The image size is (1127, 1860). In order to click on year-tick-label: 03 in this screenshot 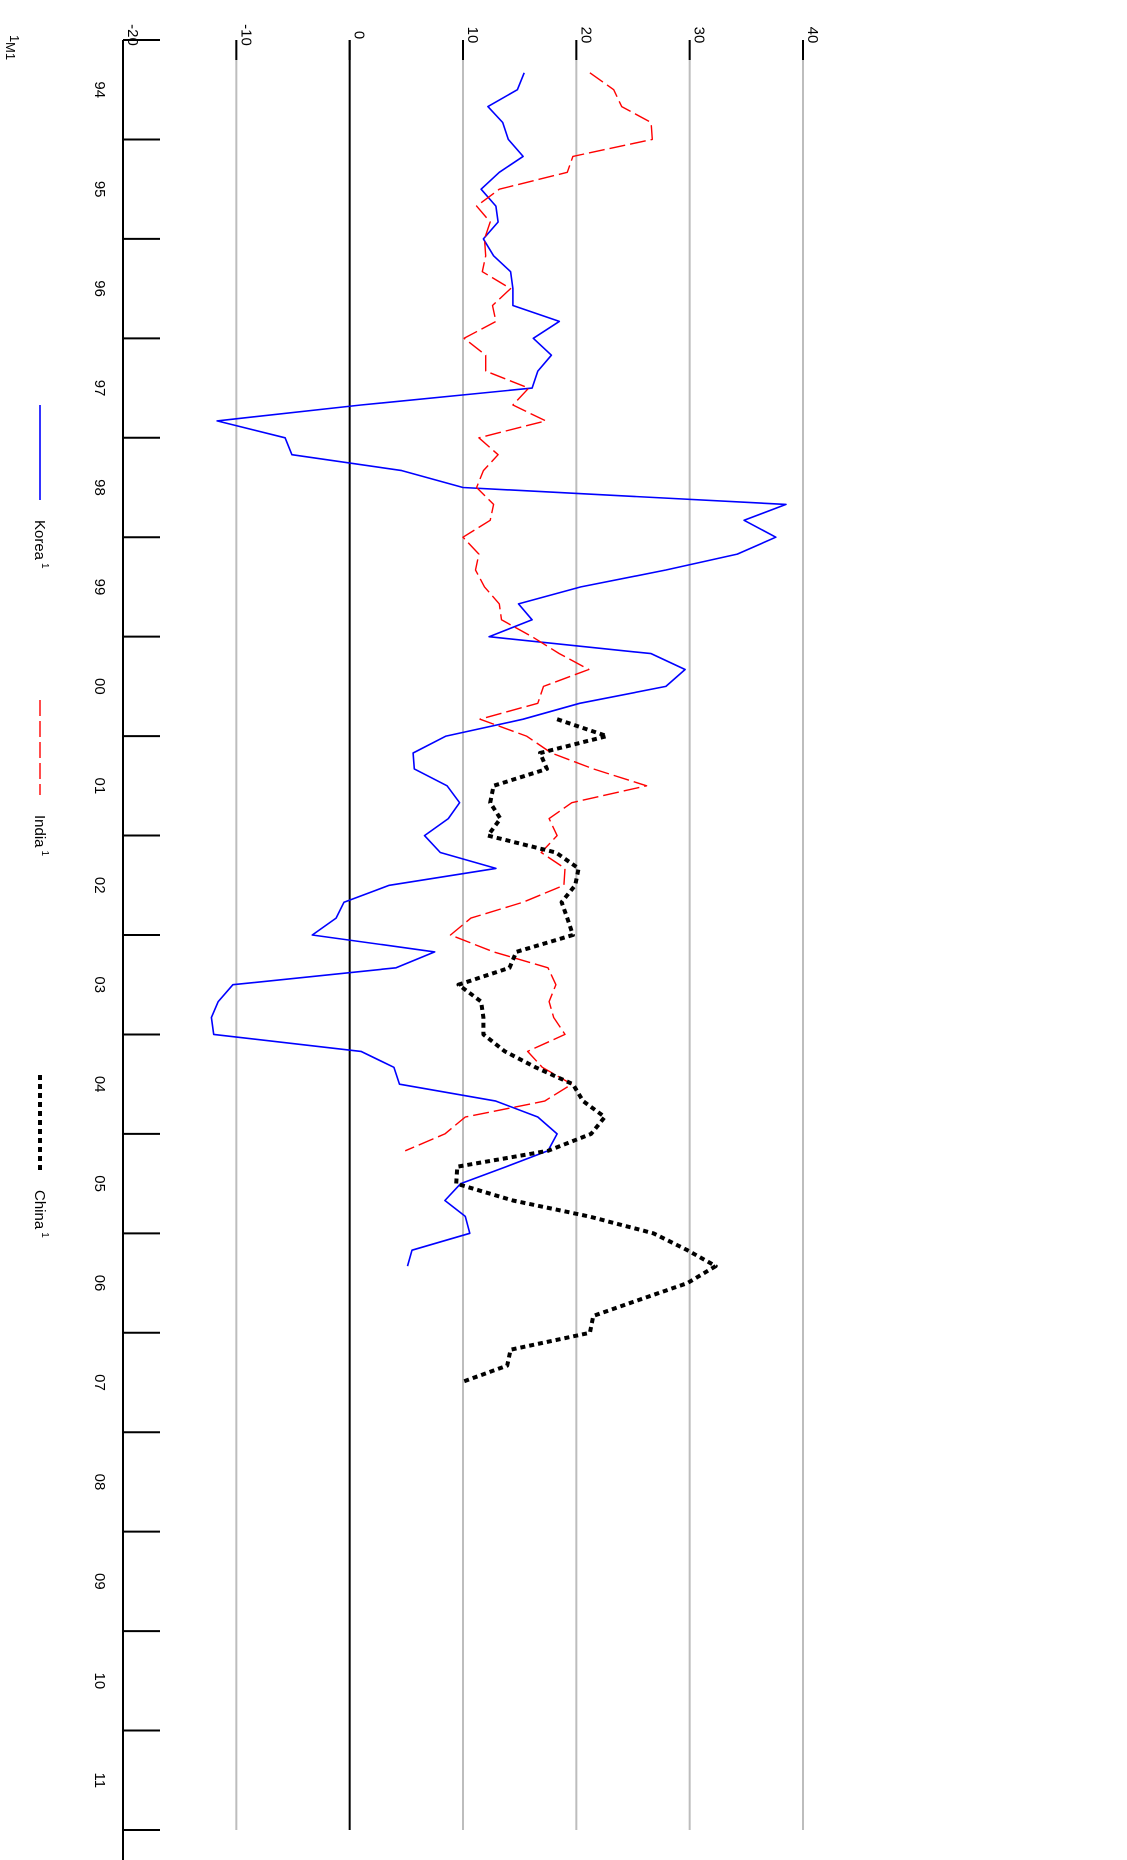, I will do `click(99, 984)`.